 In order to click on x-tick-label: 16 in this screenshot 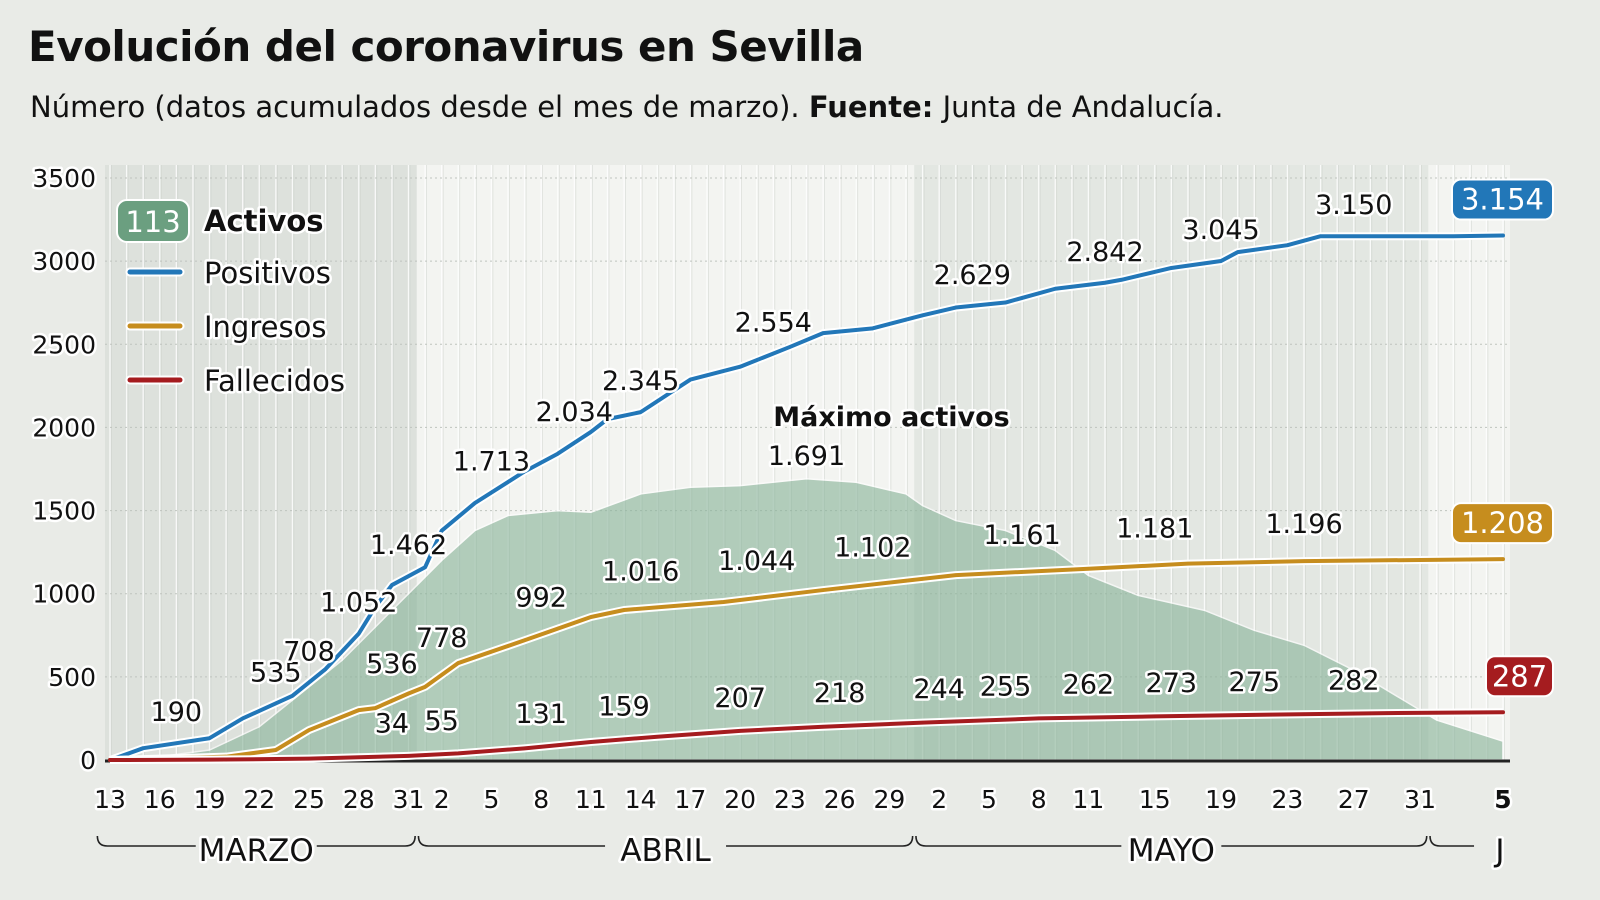, I will do `click(160, 799)`.